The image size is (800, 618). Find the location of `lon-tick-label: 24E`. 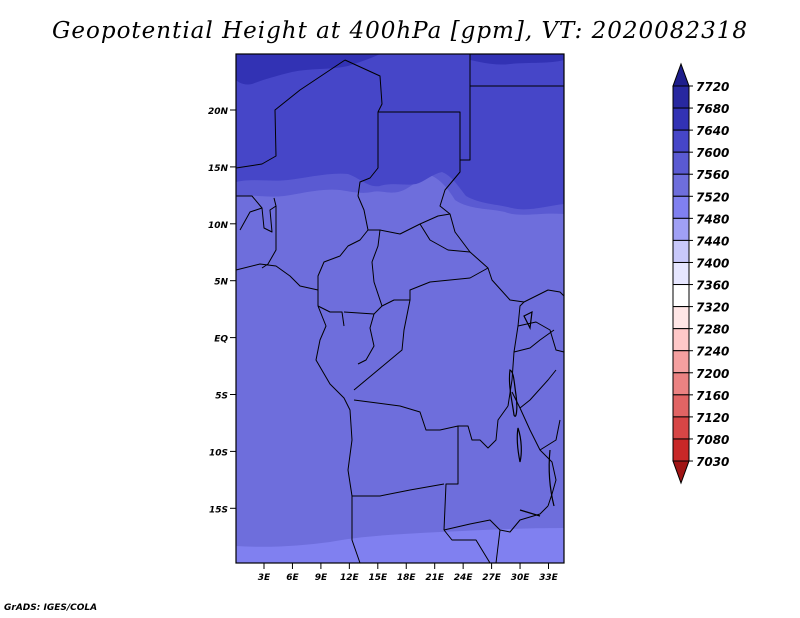

lon-tick-label: 24E is located at coordinates (464, 578).